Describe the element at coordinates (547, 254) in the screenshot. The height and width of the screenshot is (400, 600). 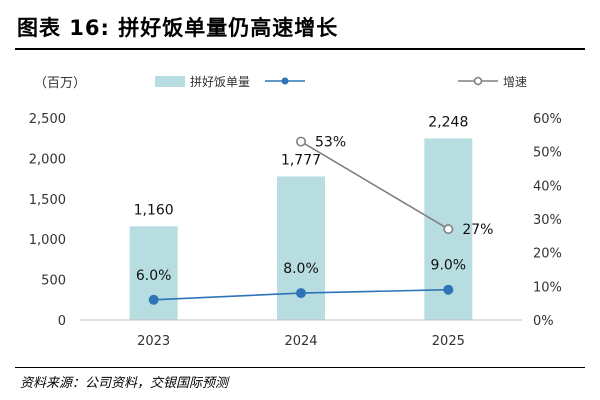
I see `right-axis-tick-label: 20%` at that location.